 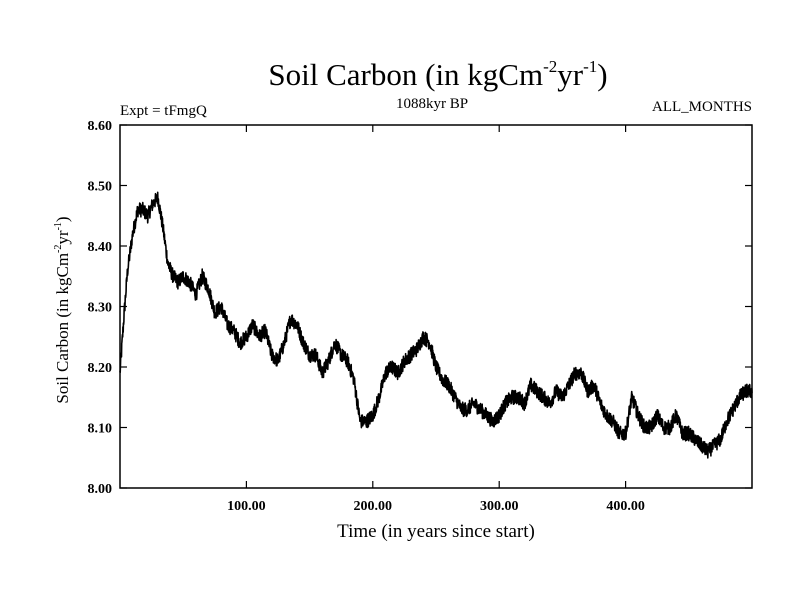 I want to click on chart-title: Soil Carbon (in kgCm-2yr-1), so click(x=437, y=74).